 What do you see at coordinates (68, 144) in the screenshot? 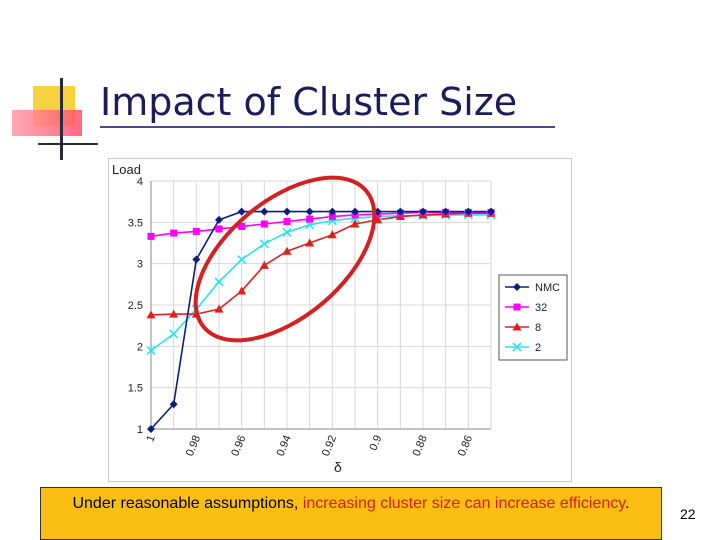
I see `corner-line-horizontal` at bounding box center [68, 144].